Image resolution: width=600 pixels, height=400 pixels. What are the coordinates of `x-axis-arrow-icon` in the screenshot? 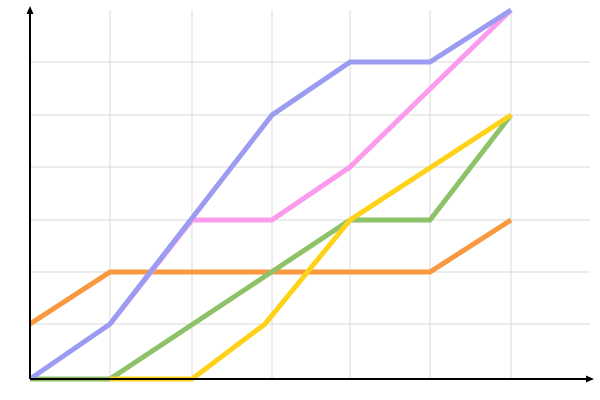 It's located at (590, 379).